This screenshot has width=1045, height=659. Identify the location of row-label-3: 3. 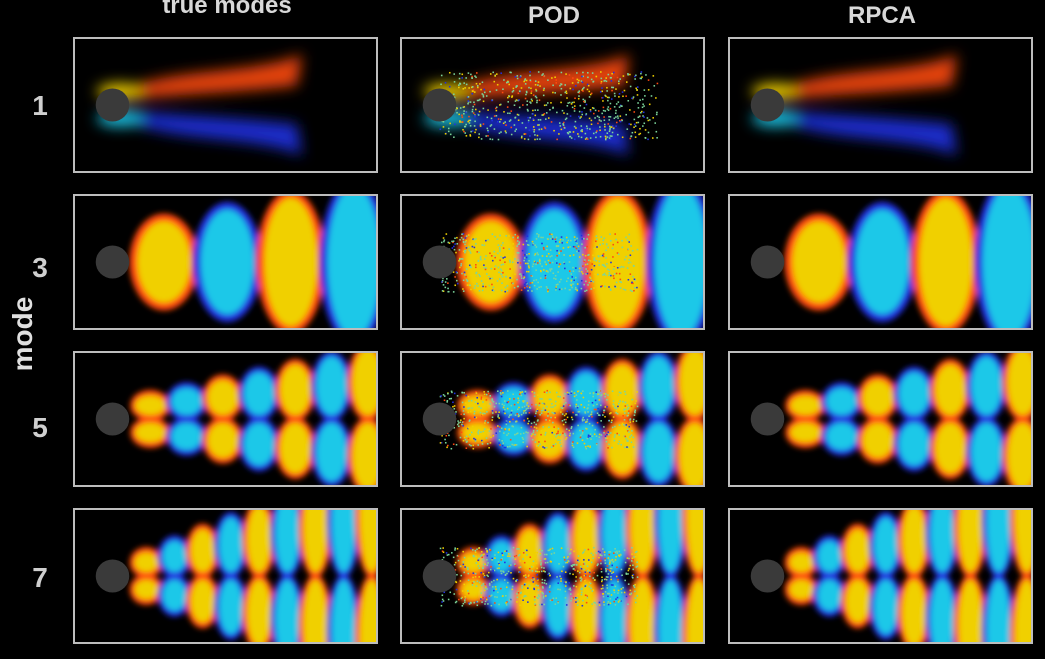
(40, 267).